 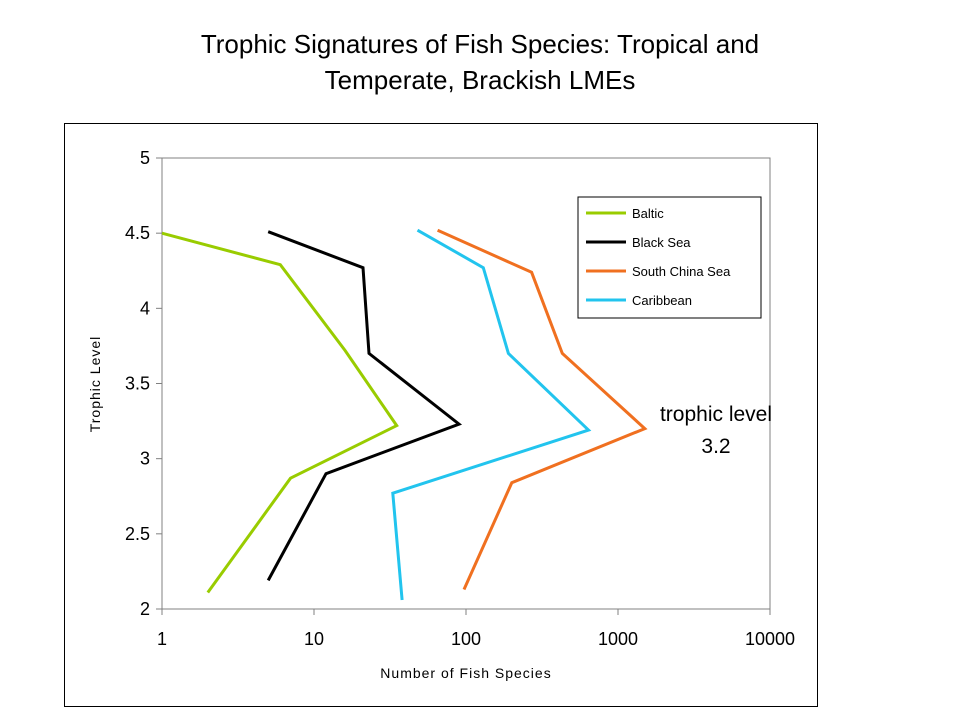 What do you see at coordinates (648, 213) in the screenshot?
I see `legend-label: Baltic` at bounding box center [648, 213].